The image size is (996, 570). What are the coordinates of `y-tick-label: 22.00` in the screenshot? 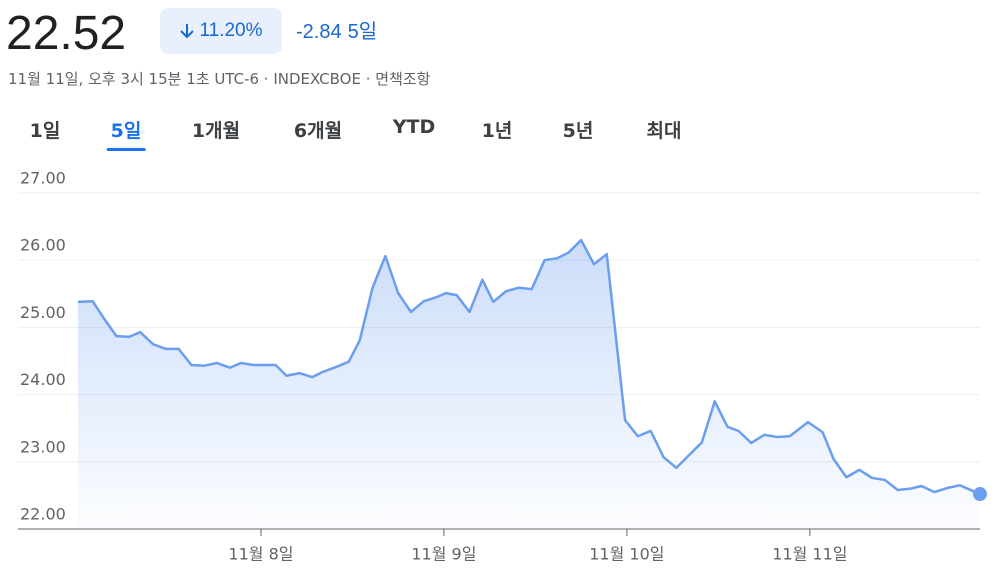 It's located at (43, 514).